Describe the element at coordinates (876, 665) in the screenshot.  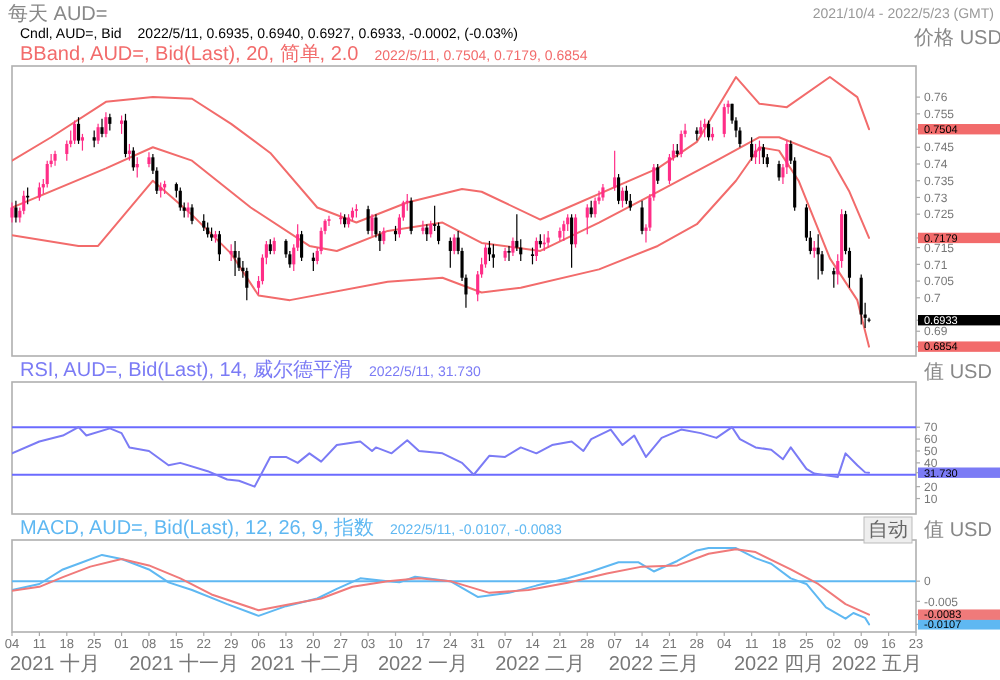
I see `x2-tick-label: 2022 五月` at that location.